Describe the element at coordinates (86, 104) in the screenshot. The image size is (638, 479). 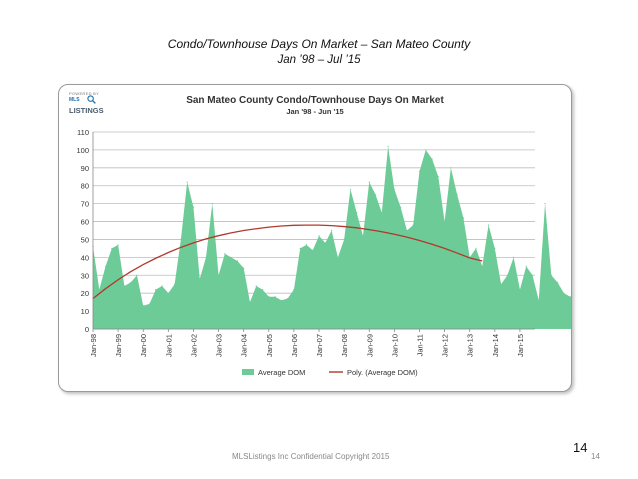
I see `mlslistings-logo: POWERED BY MLS LISTINGS` at that location.